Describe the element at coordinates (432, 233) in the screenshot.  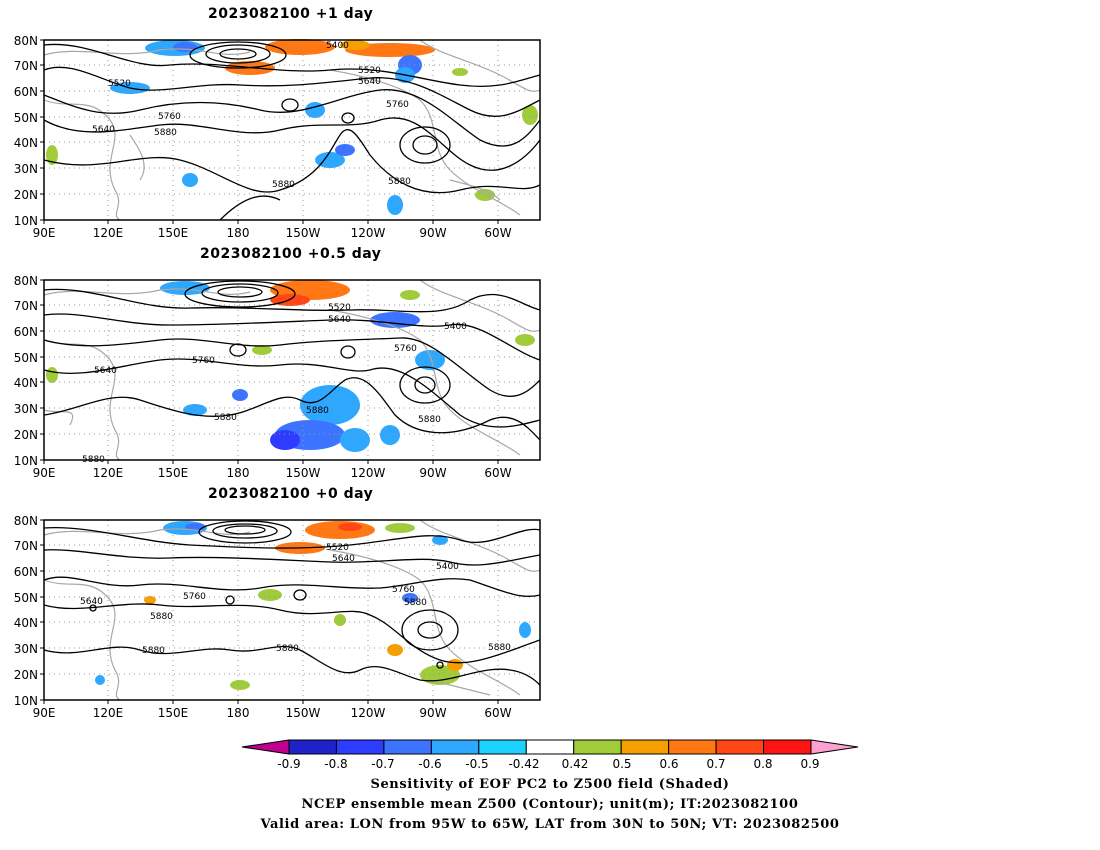
I see `lon-tick-label: 90W` at that location.